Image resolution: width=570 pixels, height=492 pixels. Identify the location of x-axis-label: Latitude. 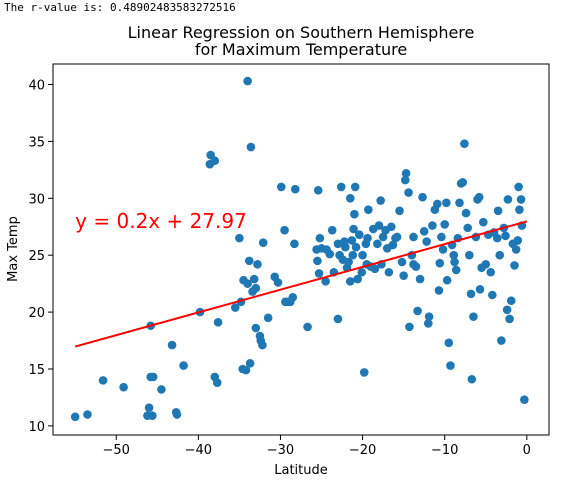
(301, 470).